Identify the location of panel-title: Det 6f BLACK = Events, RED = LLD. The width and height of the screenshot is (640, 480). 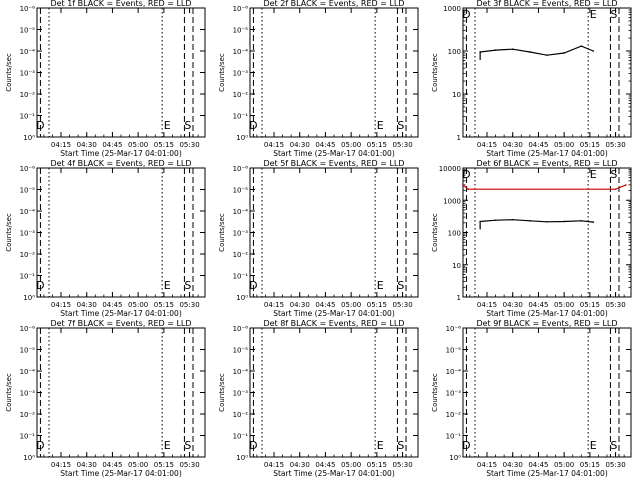
(546, 163).